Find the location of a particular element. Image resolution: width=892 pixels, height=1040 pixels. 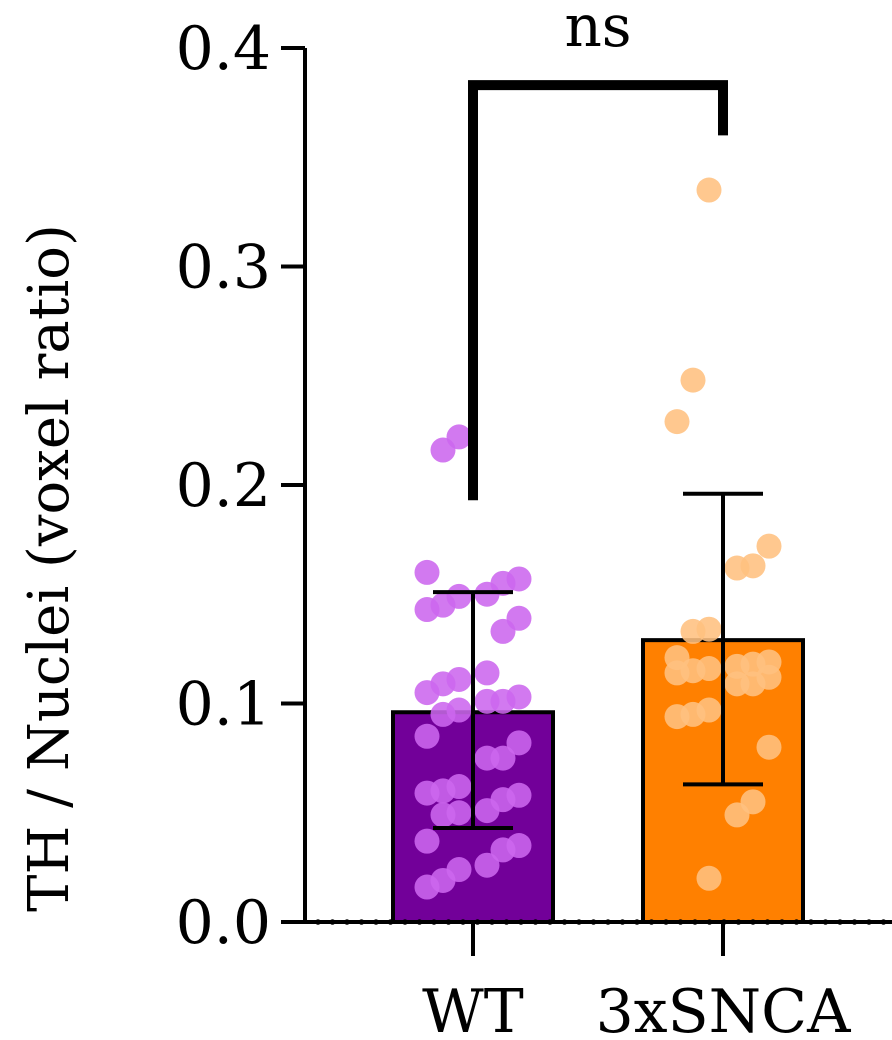

x-tick-label-0: WT is located at coordinates (473, 1008).